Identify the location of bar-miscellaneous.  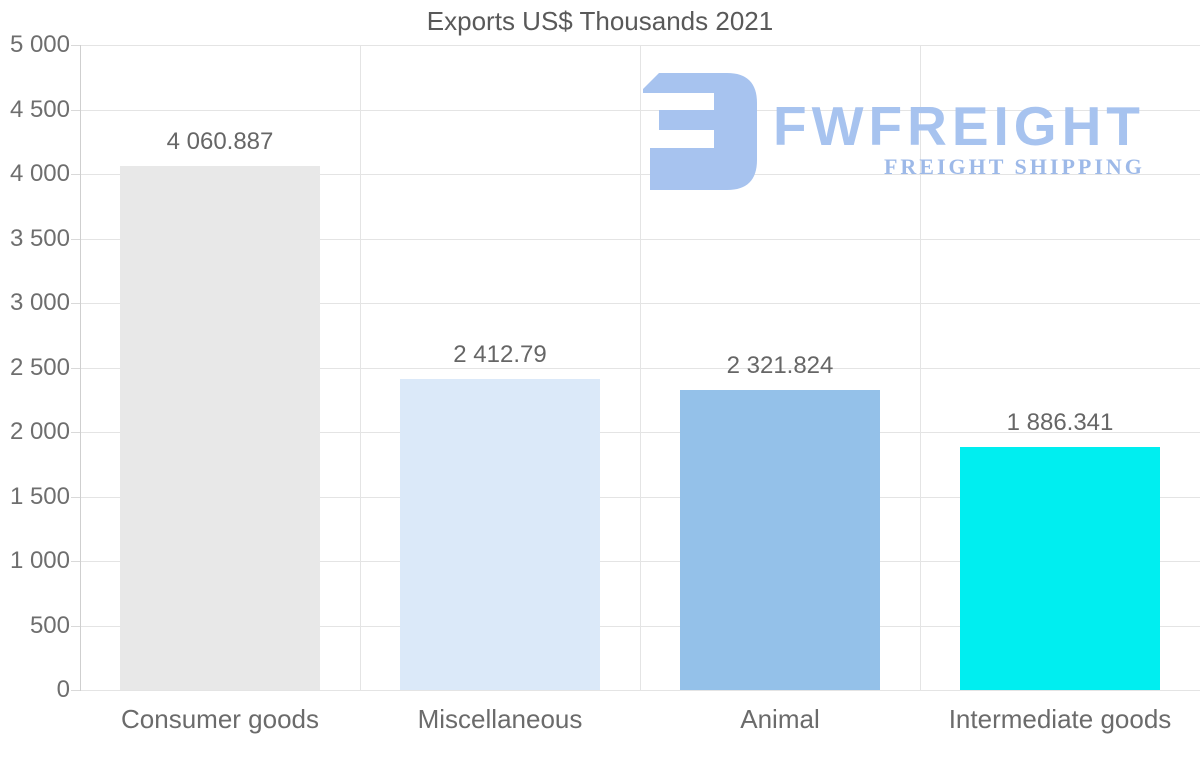
(500, 534).